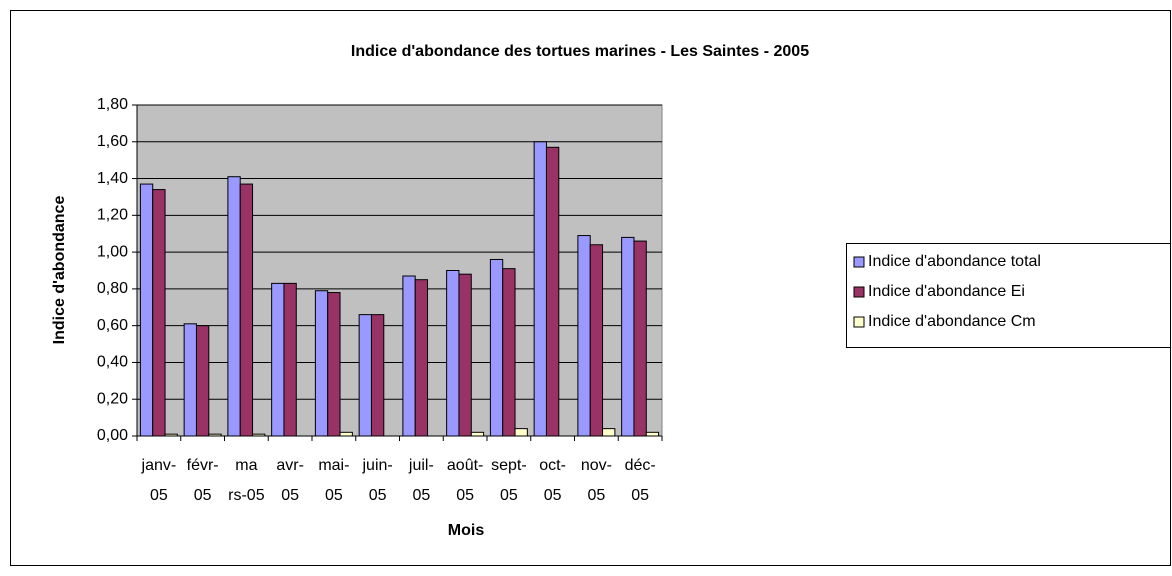 The height and width of the screenshot is (576, 1172). What do you see at coordinates (421, 465) in the screenshot?
I see `x-tick-label: juil-` at bounding box center [421, 465].